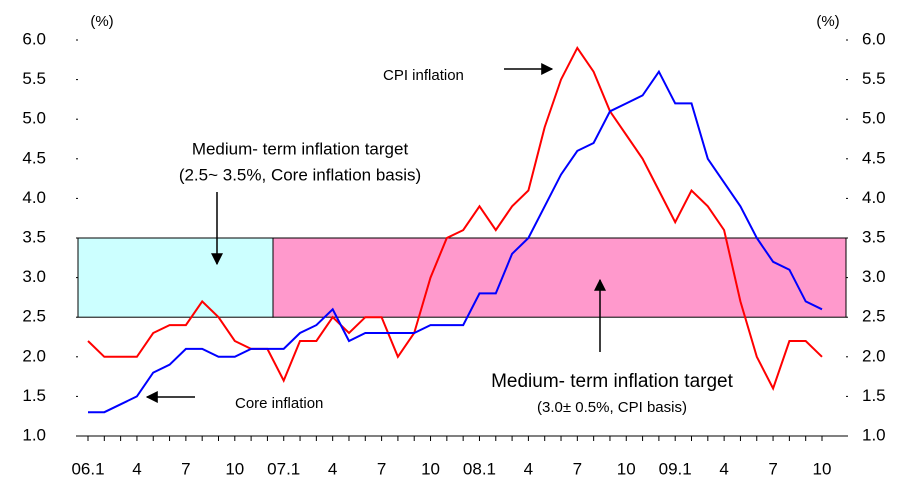 This screenshot has width=906, height=486. What do you see at coordinates (874, 276) in the screenshot?
I see `y2-tick-label: 3.0` at bounding box center [874, 276].